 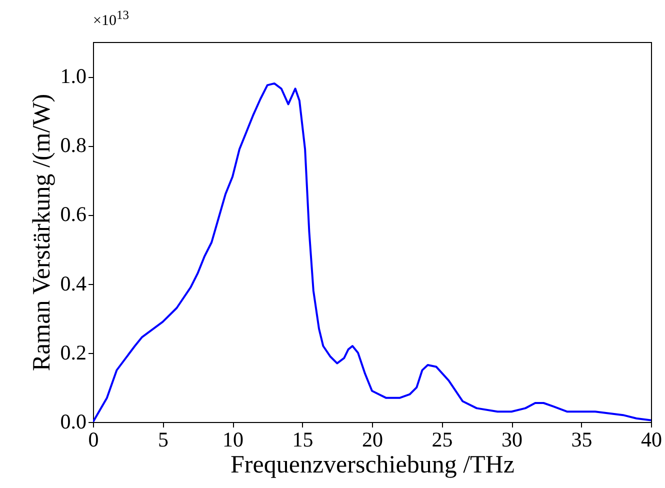 What do you see at coordinates (73, 422) in the screenshot?
I see `y-tick-label: 0.0` at bounding box center [73, 422].